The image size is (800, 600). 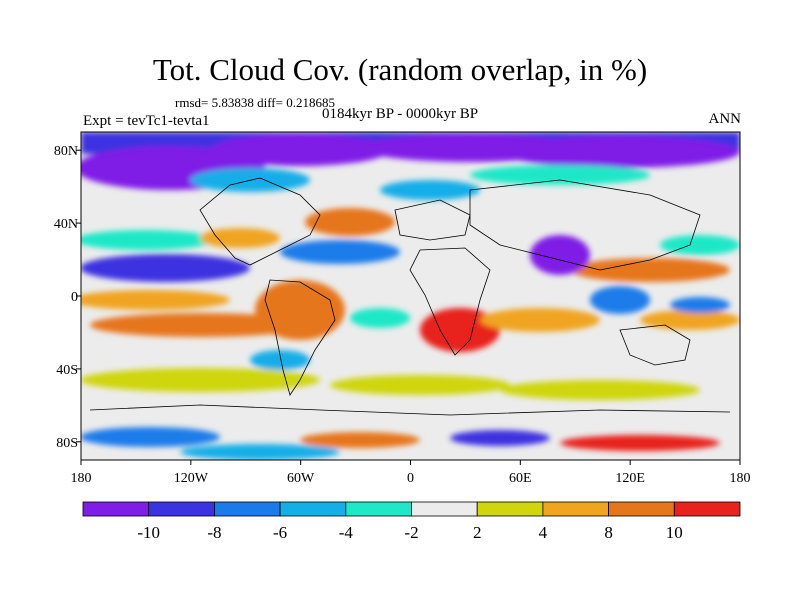 What do you see at coordinates (67, 370) in the screenshot?
I see `lat-tick-label: 40S` at bounding box center [67, 370].